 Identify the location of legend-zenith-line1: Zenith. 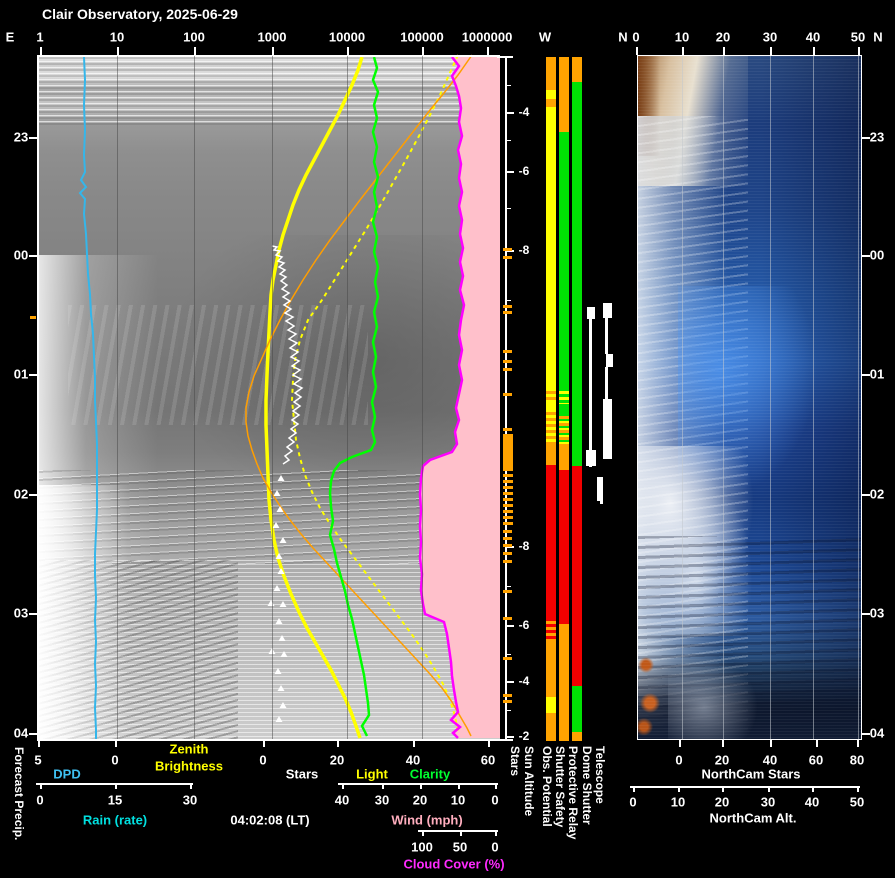
(189, 749).